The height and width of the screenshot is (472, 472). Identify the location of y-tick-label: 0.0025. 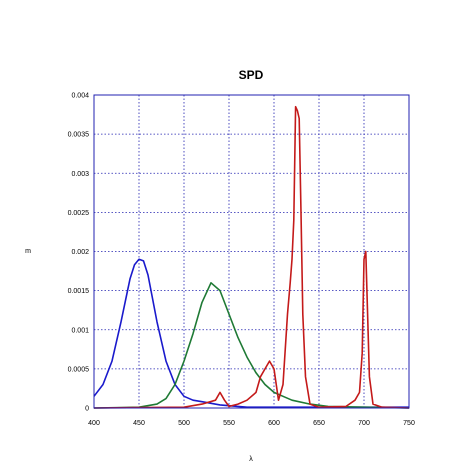
(79, 213).